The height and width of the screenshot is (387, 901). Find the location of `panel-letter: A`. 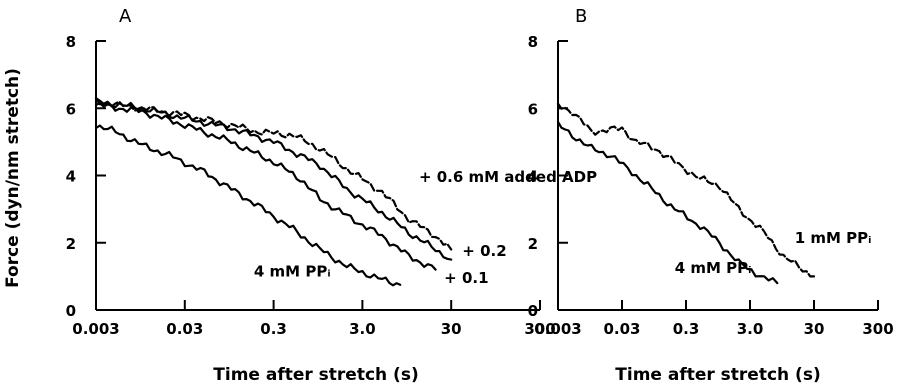

panel-letter: A is located at coordinates (125, 16).